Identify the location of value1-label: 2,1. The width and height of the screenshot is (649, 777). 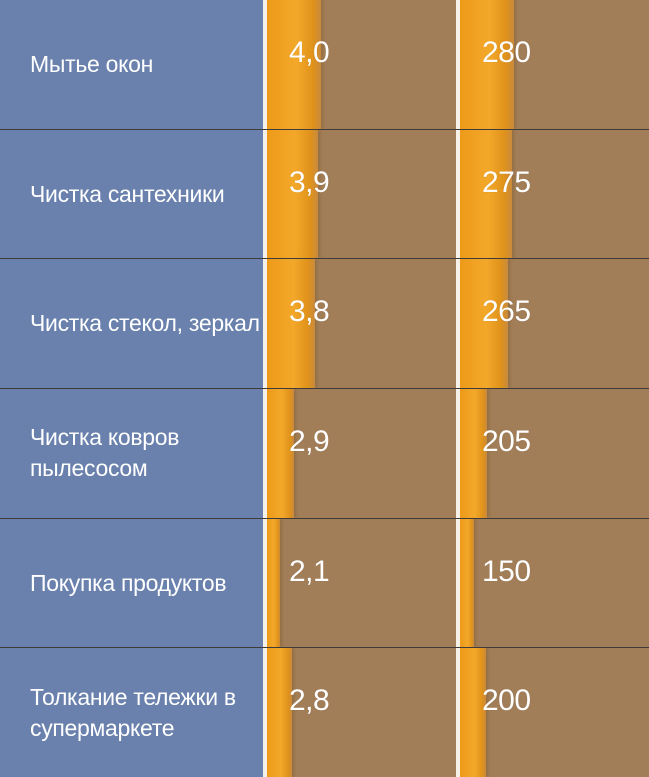
(309, 571).